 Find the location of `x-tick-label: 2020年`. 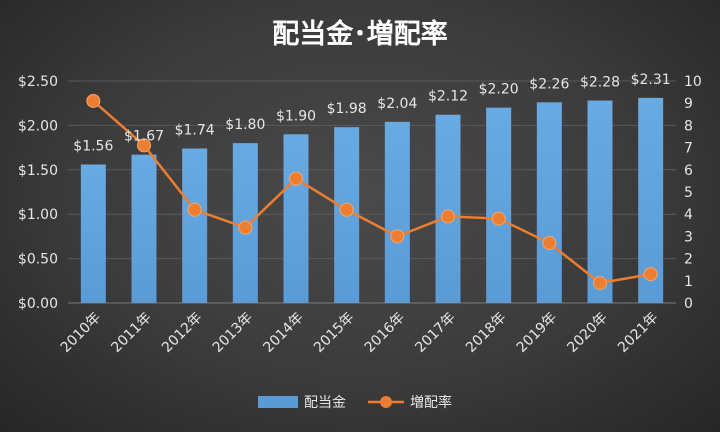

x-tick-label: 2020年 is located at coordinates (587, 333).